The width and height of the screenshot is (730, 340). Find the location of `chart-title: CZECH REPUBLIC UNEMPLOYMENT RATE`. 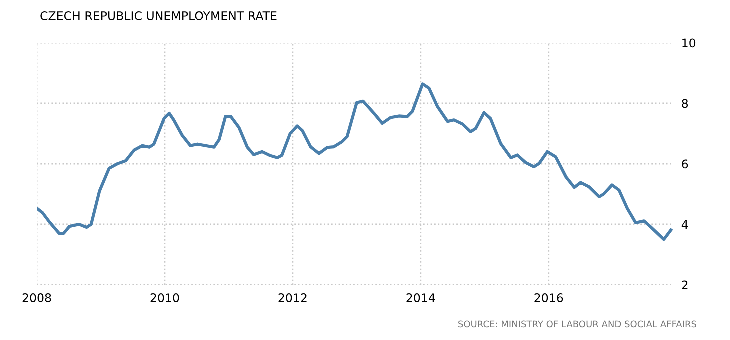

chart-title: CZECH REPUBLIC UNEMPLOYMENT RATE is located at coordinates (158, 15).